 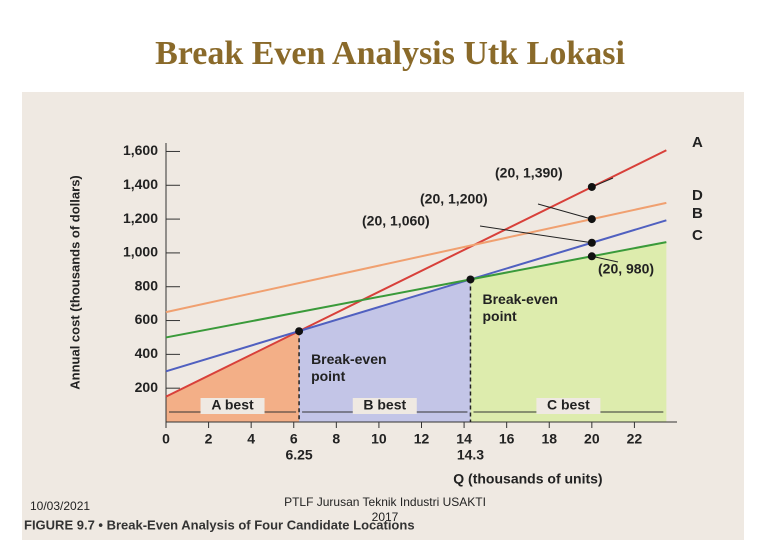 What do you see at coordinates (635, 439) in the screenshot?
I see `x-tick-label: 22` at bounding box center [635, 439].